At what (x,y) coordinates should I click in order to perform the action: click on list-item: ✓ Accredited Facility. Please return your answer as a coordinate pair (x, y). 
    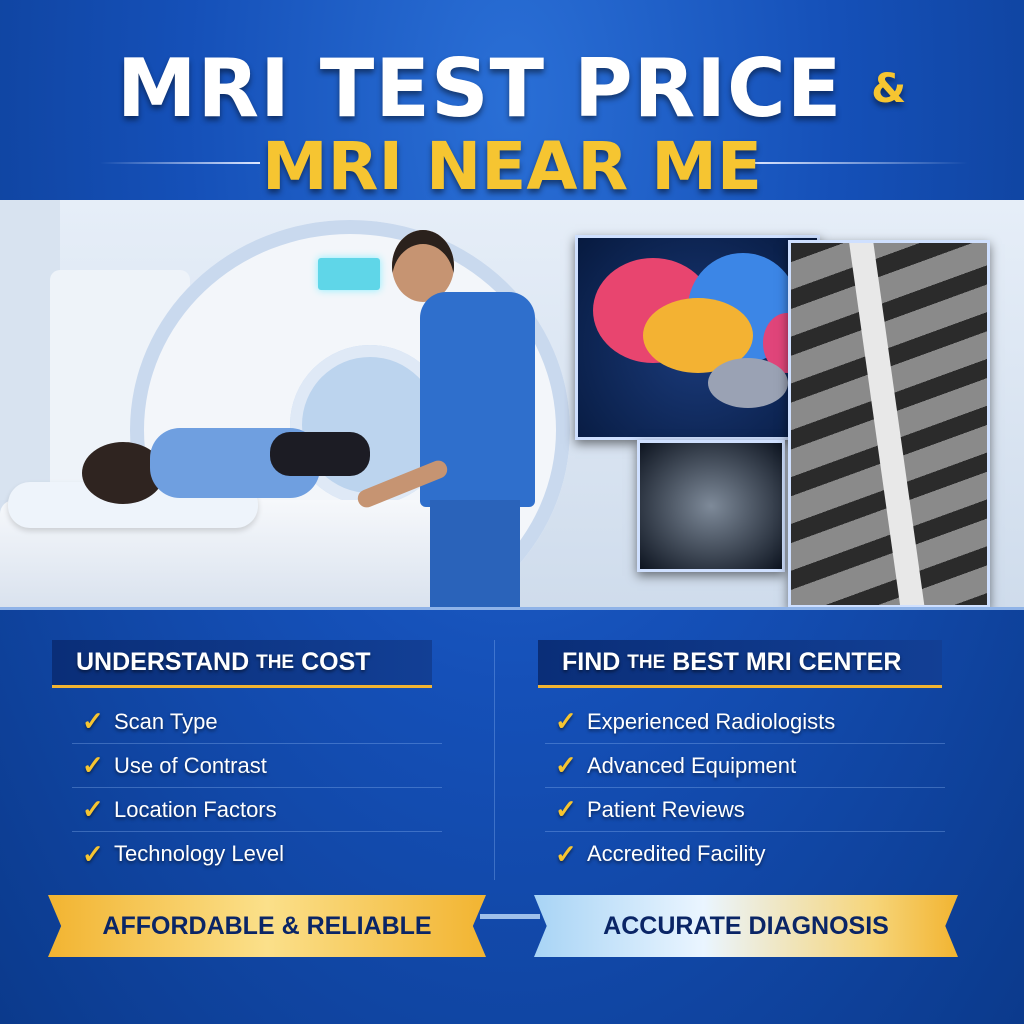
    Looking at the image, I should click on (745, 854).